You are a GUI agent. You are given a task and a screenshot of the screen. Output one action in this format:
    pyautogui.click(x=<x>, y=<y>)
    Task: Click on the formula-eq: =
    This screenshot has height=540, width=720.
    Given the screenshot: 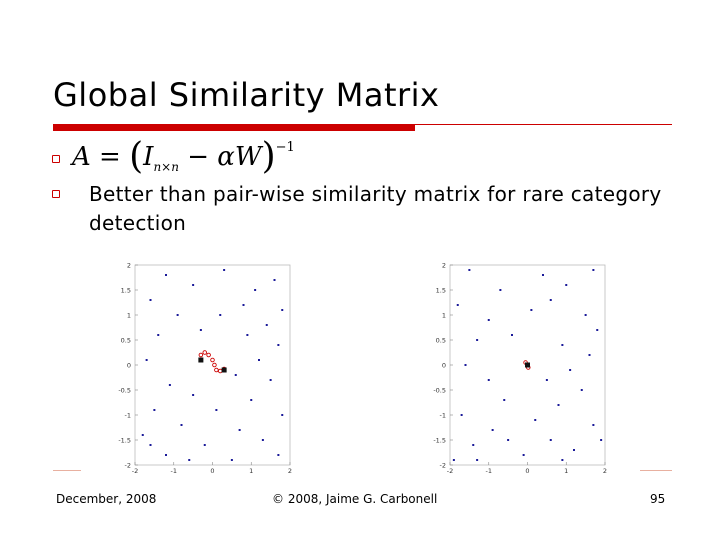 What is the action you would take?
    pyautogui.click(x=110, y=157)
    